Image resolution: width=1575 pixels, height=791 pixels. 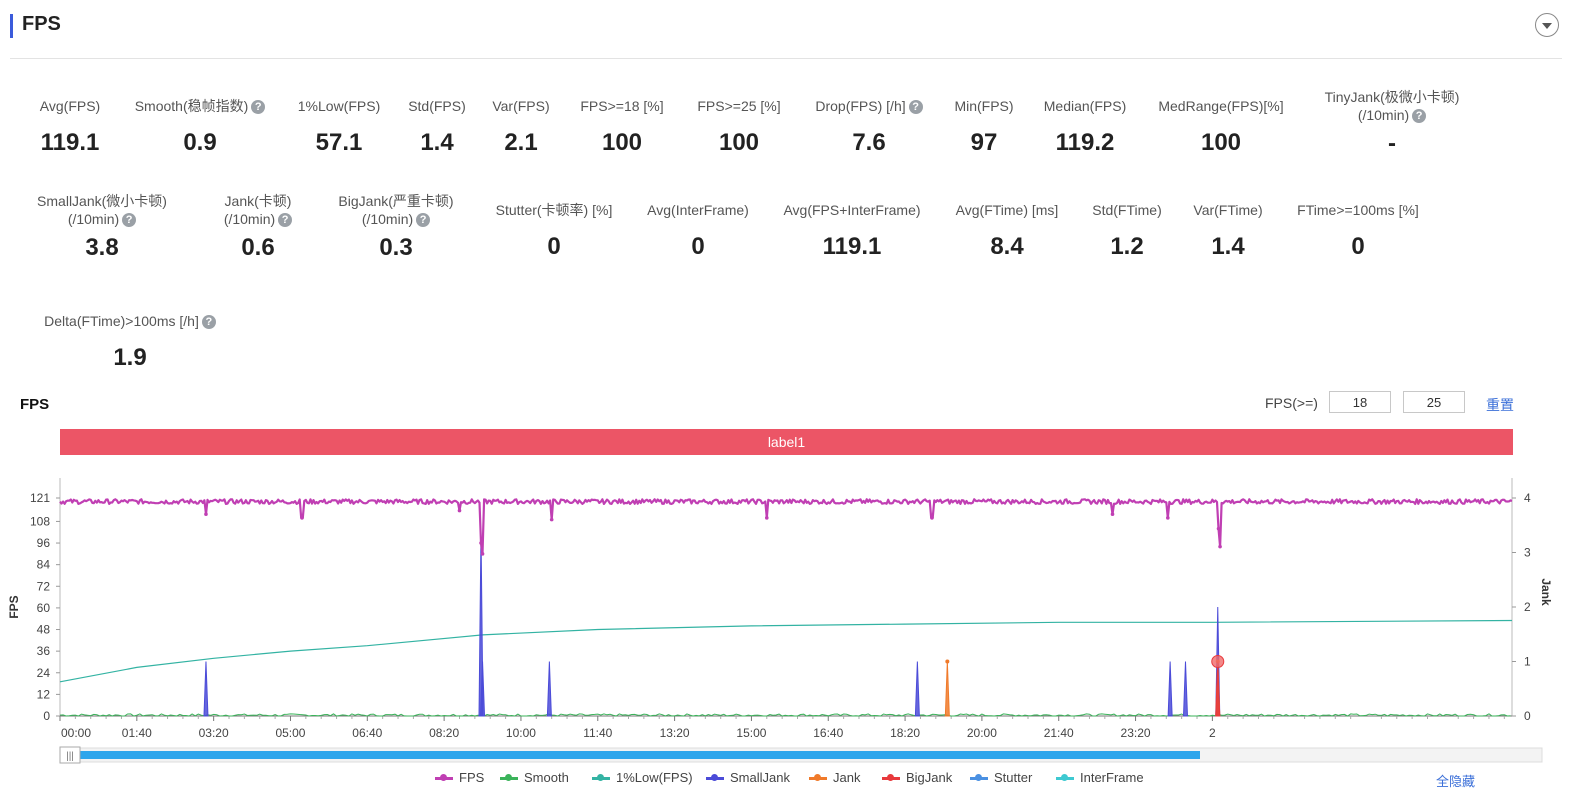 I want to click on metric-label: MedRange(FPS)[%], so click(x=1221, y=106).